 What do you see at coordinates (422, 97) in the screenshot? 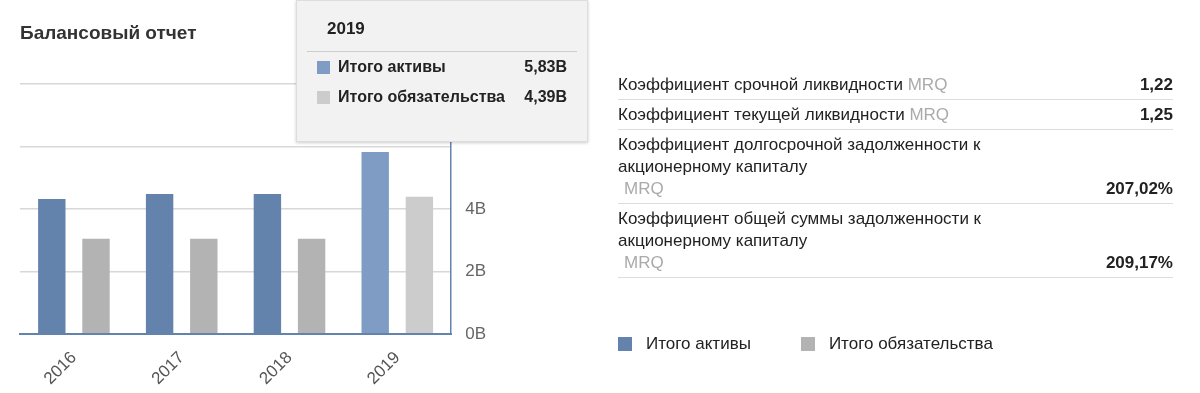
I see `legend-label: Итого обязательства` at bounding box center [422, 97].